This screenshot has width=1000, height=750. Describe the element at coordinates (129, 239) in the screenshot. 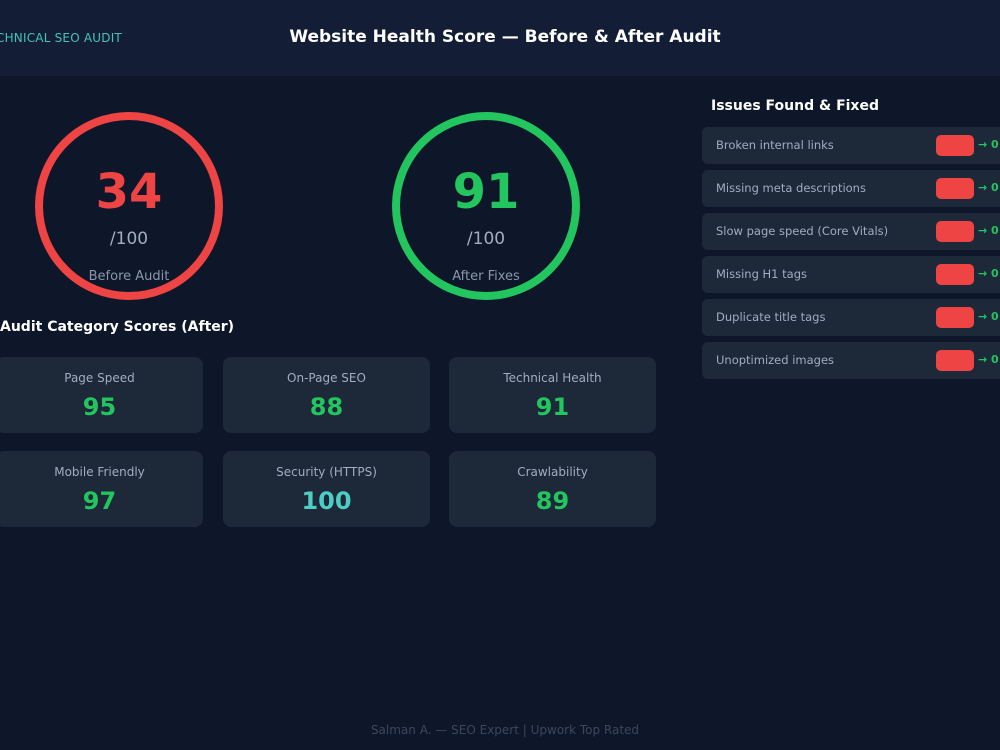

I see `before-score-max: /100` at that location.